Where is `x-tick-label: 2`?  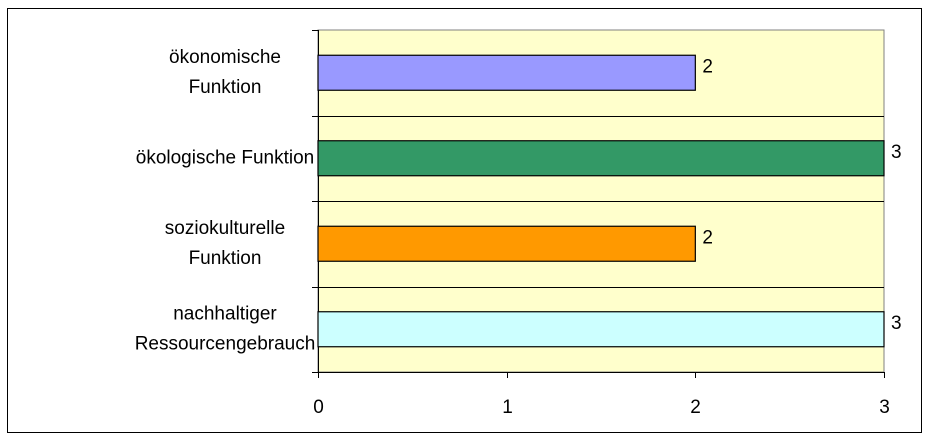
x-tick-label: 2 is located at coordinates (695, 407).